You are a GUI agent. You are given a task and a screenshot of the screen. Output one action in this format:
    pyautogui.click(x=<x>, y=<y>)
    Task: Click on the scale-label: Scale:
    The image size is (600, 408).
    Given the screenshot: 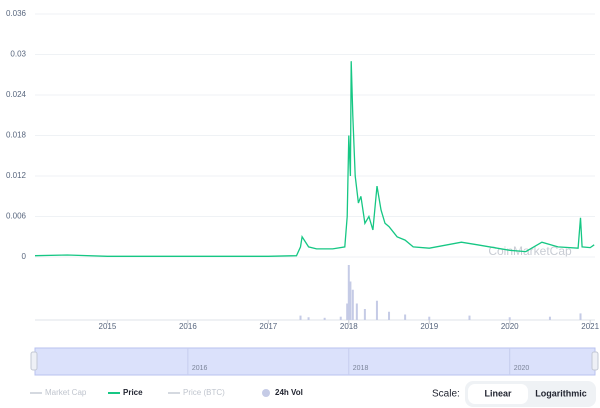 What is the action you would take?
    pyautogui.click(x=446, y=394)
    